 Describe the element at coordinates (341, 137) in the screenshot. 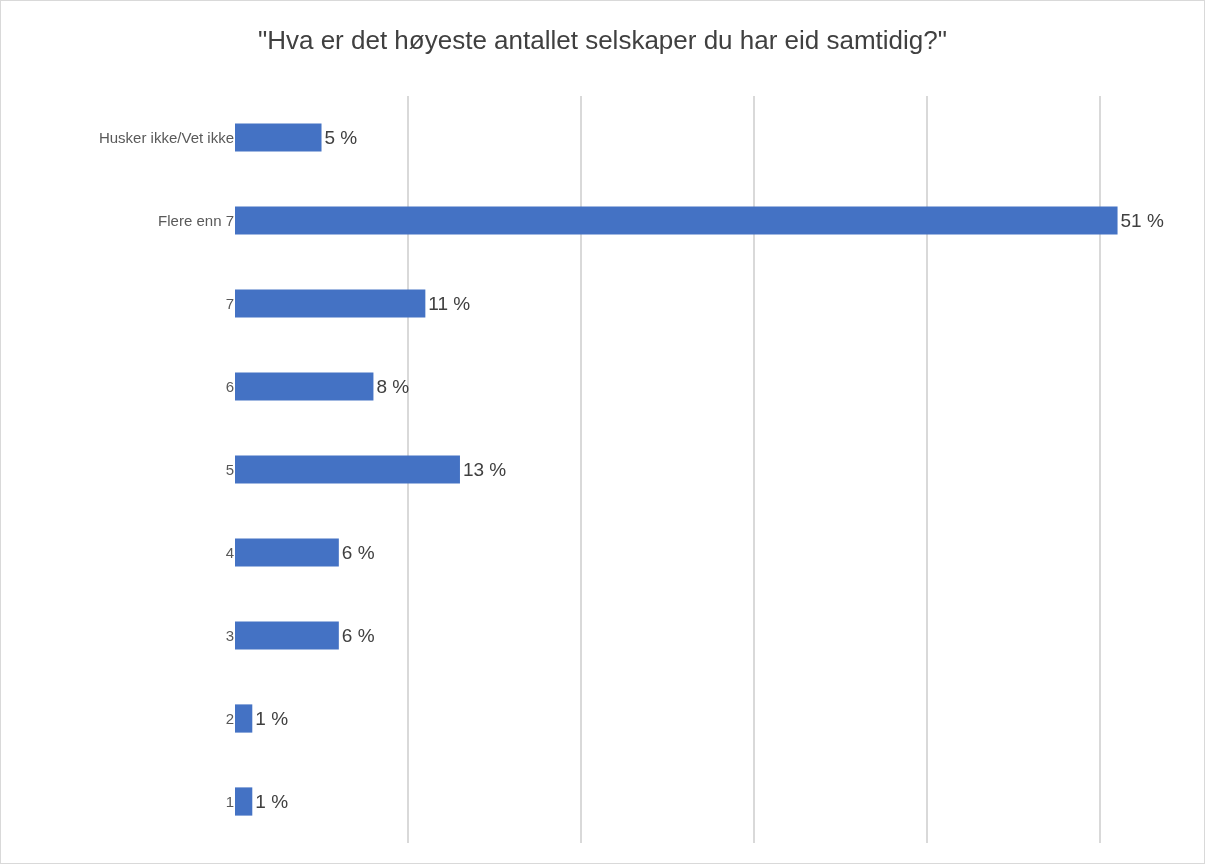

I see `data-label: 5 %` at that location.